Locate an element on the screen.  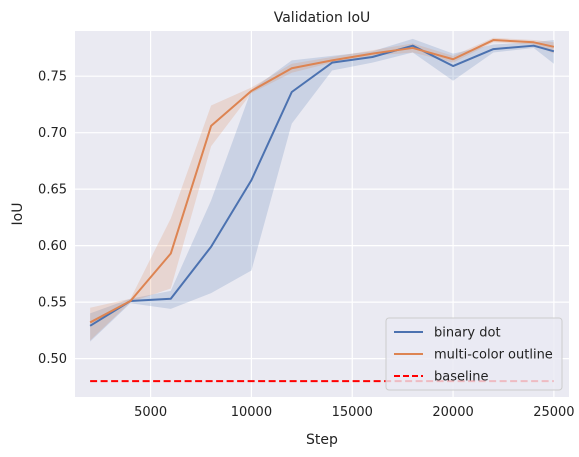
x-tick-label: 25000 is located at coordinates (553, 412).